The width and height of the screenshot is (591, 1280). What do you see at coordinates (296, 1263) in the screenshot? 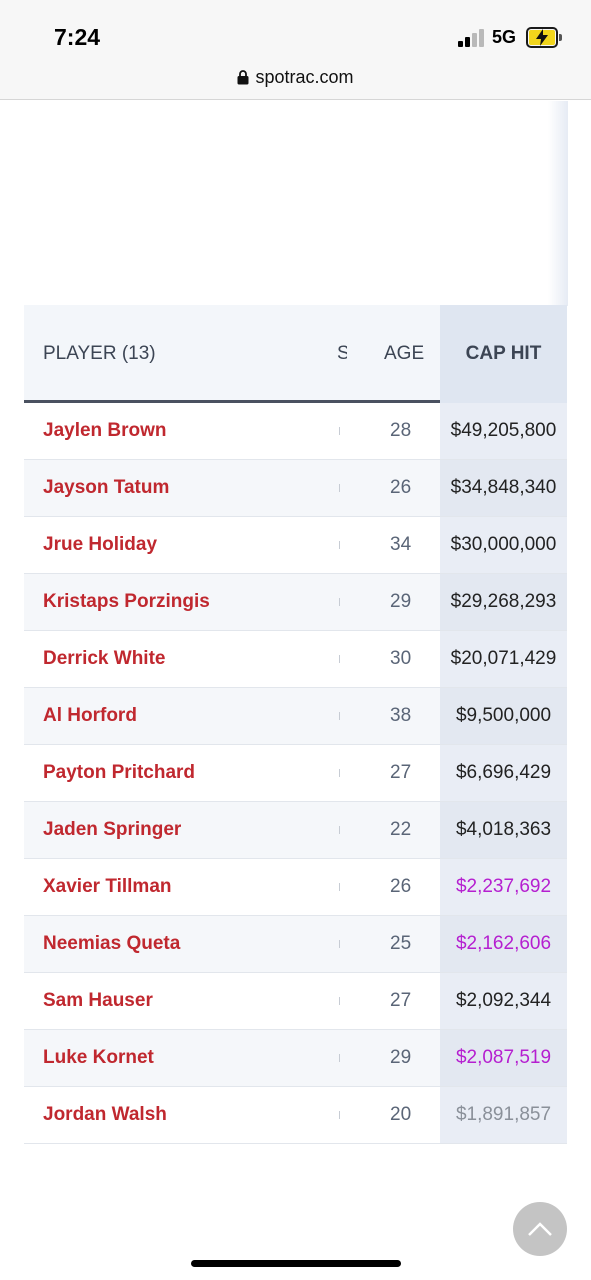
I see `home-indicator` at bounding box center [296, 1263].